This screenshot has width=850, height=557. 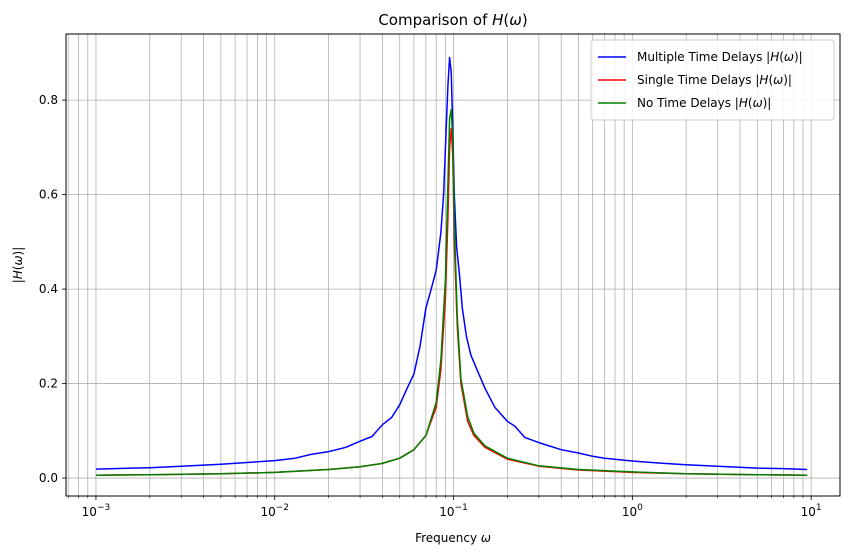 What do you see at coordinates (48, 100) in the screenshot?
I see `y-tick-label: 0.8` at bounding box center [48, 100].